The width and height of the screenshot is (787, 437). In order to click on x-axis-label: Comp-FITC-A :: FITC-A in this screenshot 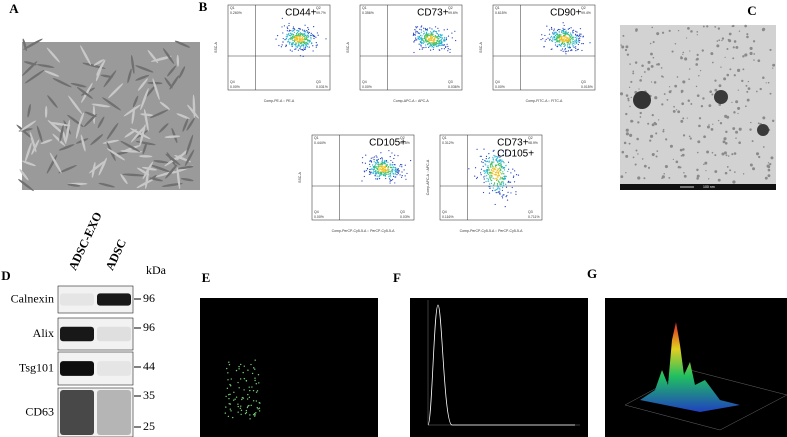, I will do `click(544, 101)`.